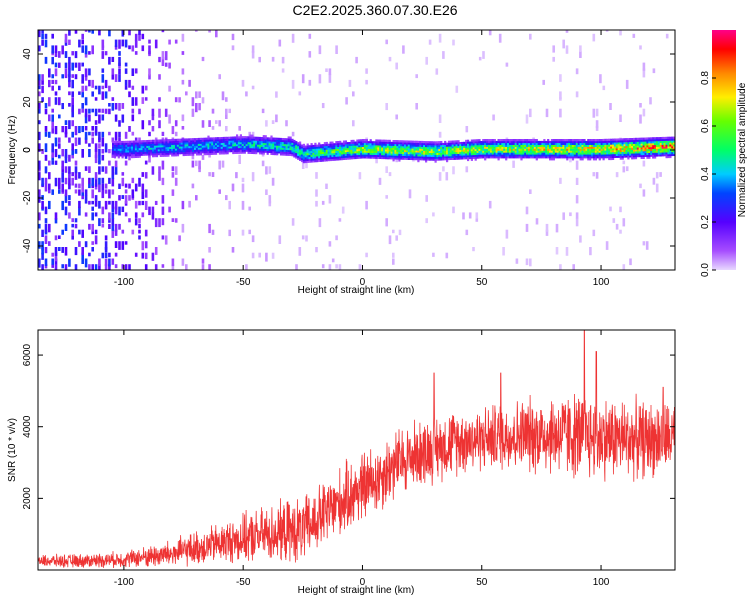  What do you see at coordinates (12, 150) in the screenshot?
I see `spectrogram-y-label: Frequency (Hz)` at bounding box center [12, 150].